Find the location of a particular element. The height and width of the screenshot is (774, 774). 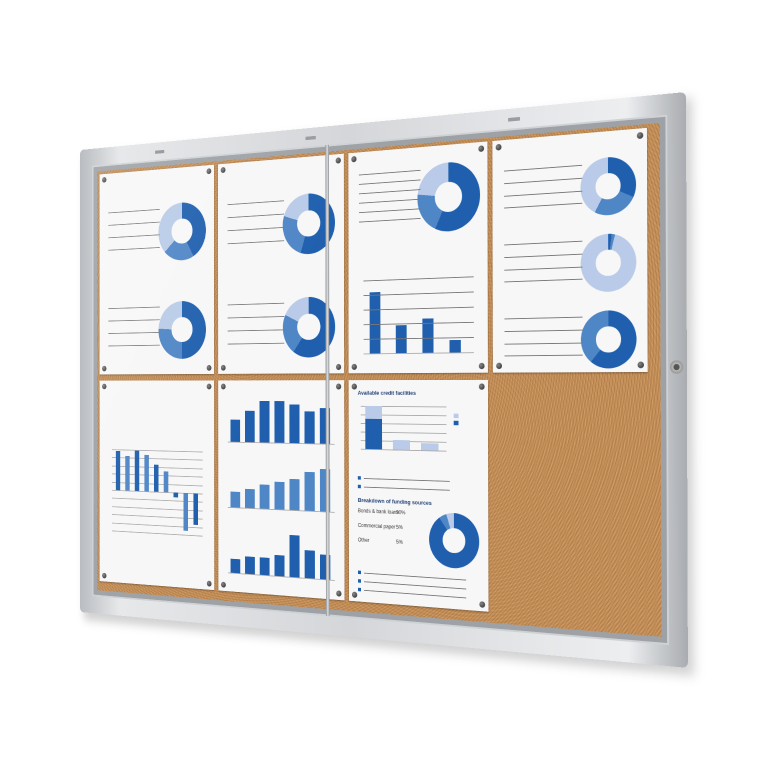

chart-title: Available credit facilities is located at coordinates (386, 393).